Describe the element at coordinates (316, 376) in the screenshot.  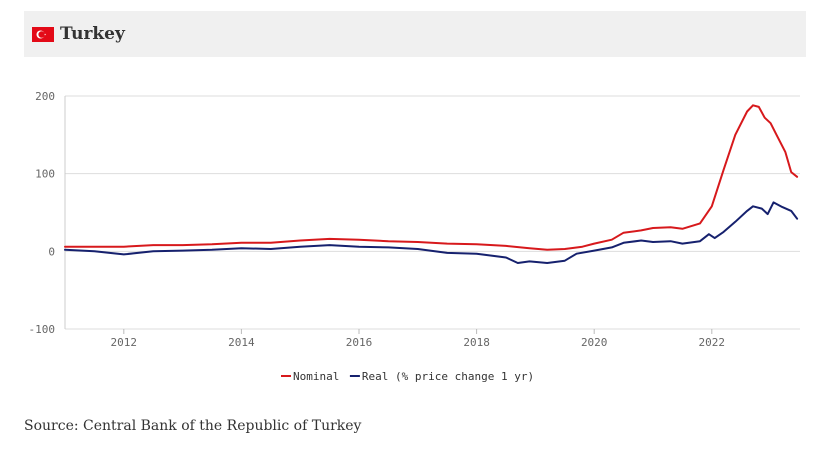
I see `legend-label-nominal: Nominal` at that location.